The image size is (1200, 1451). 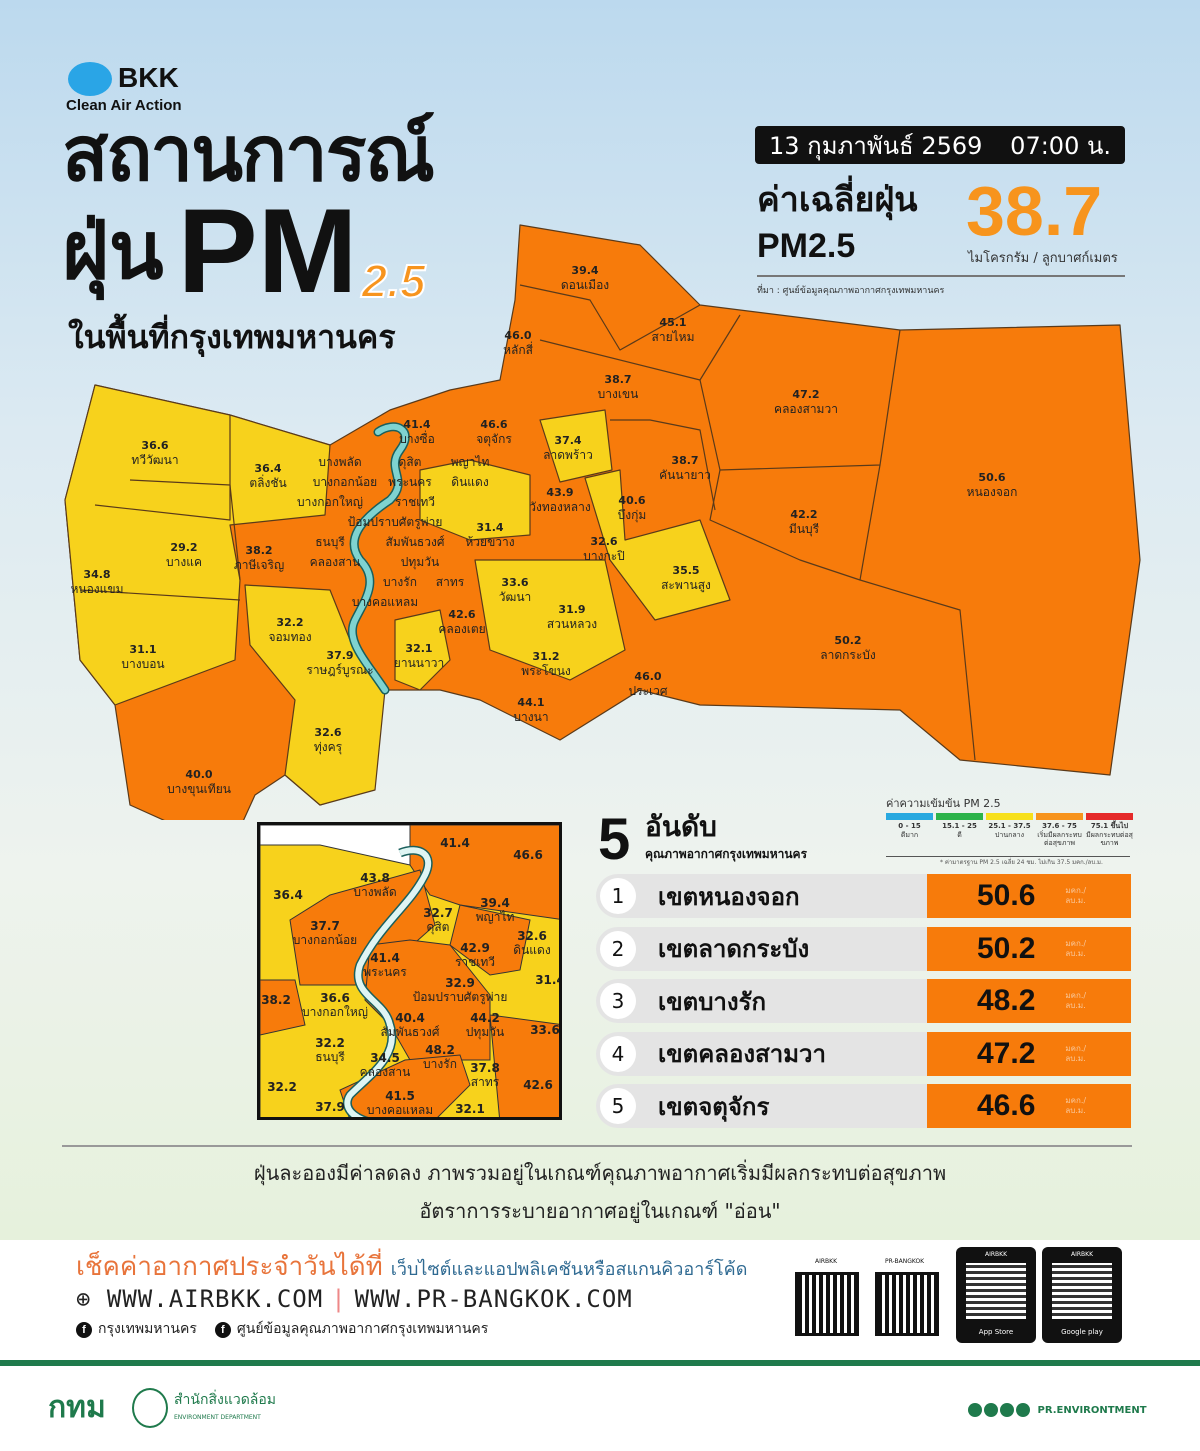 What do you see at coordinates (550, 620) in the screenshot?
I see `map-region-yellow-southcenter` at bounding box center [550, 620].